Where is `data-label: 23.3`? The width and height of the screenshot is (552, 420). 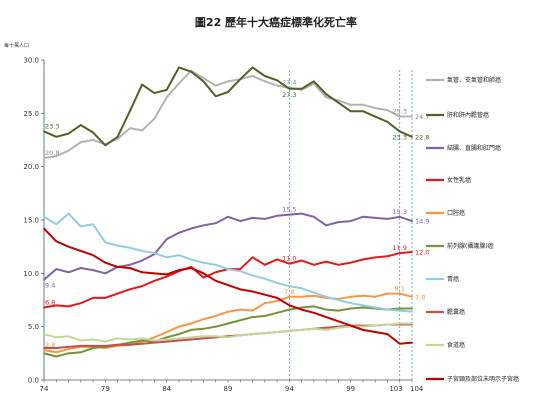
data-label: 23.3 is located at coordinates (52, 126).